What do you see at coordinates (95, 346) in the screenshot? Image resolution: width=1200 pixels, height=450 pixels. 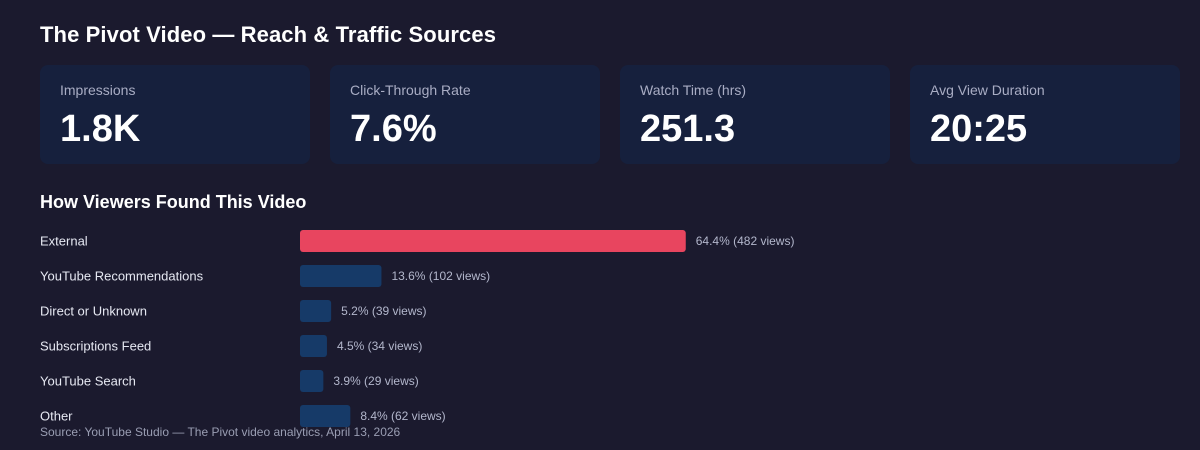 I see `bar-category-label: Subscriptions Feed` at bounding box center [95, 346].